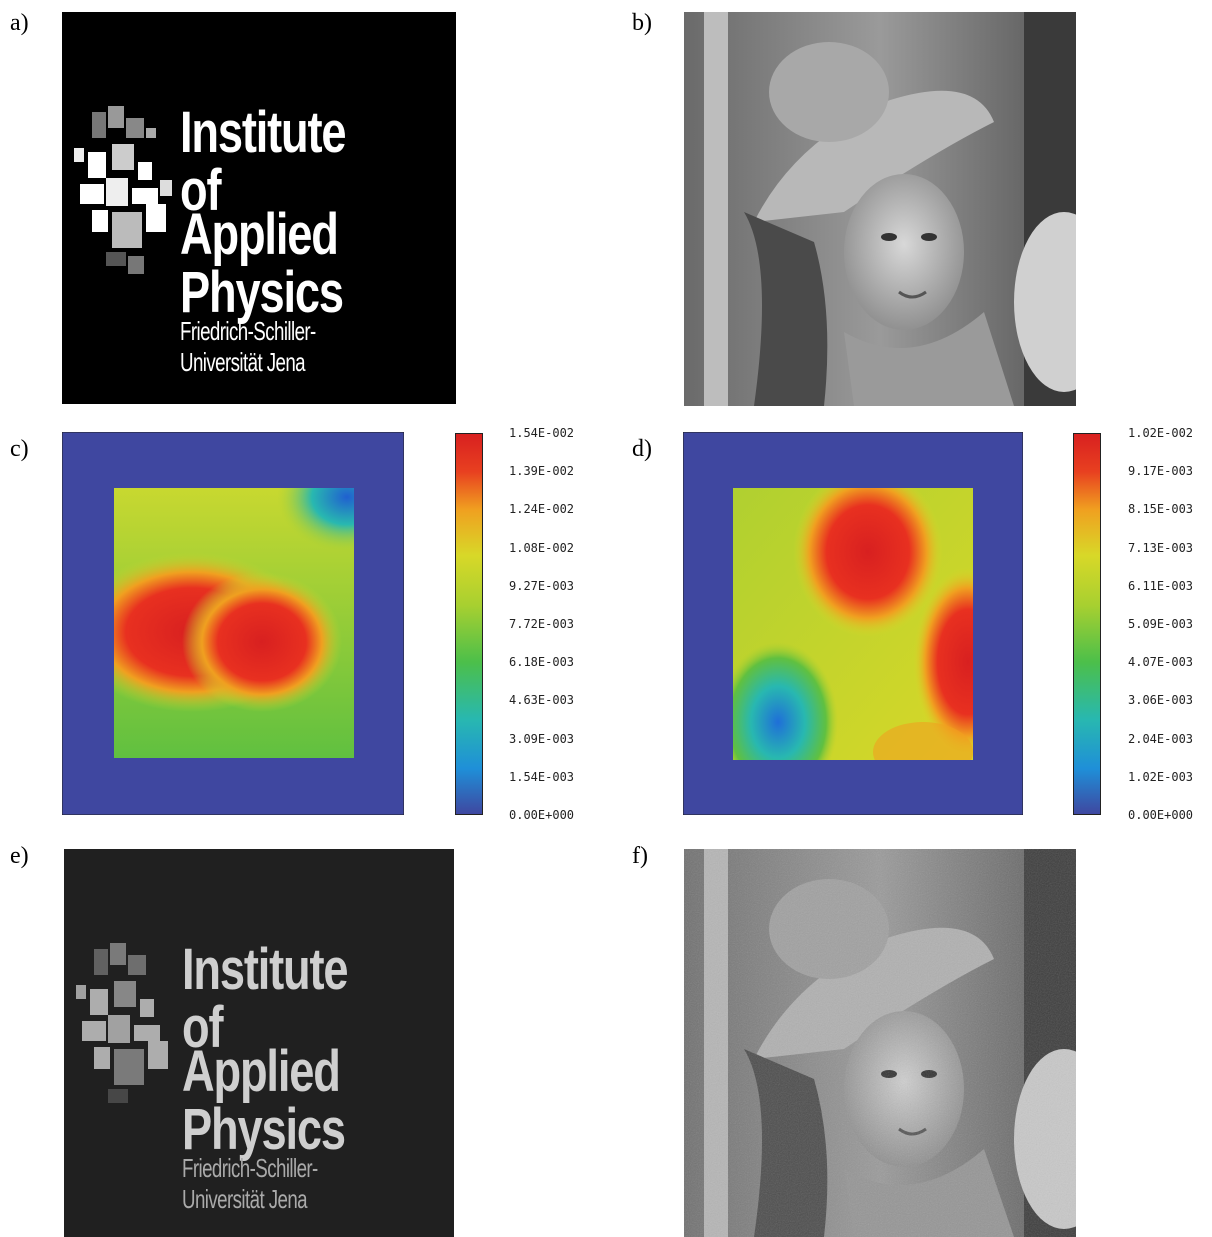 The height and width of the screenshot is (1237, 1212). I want to click on error-map-logo-graphic, so click(233, 623).